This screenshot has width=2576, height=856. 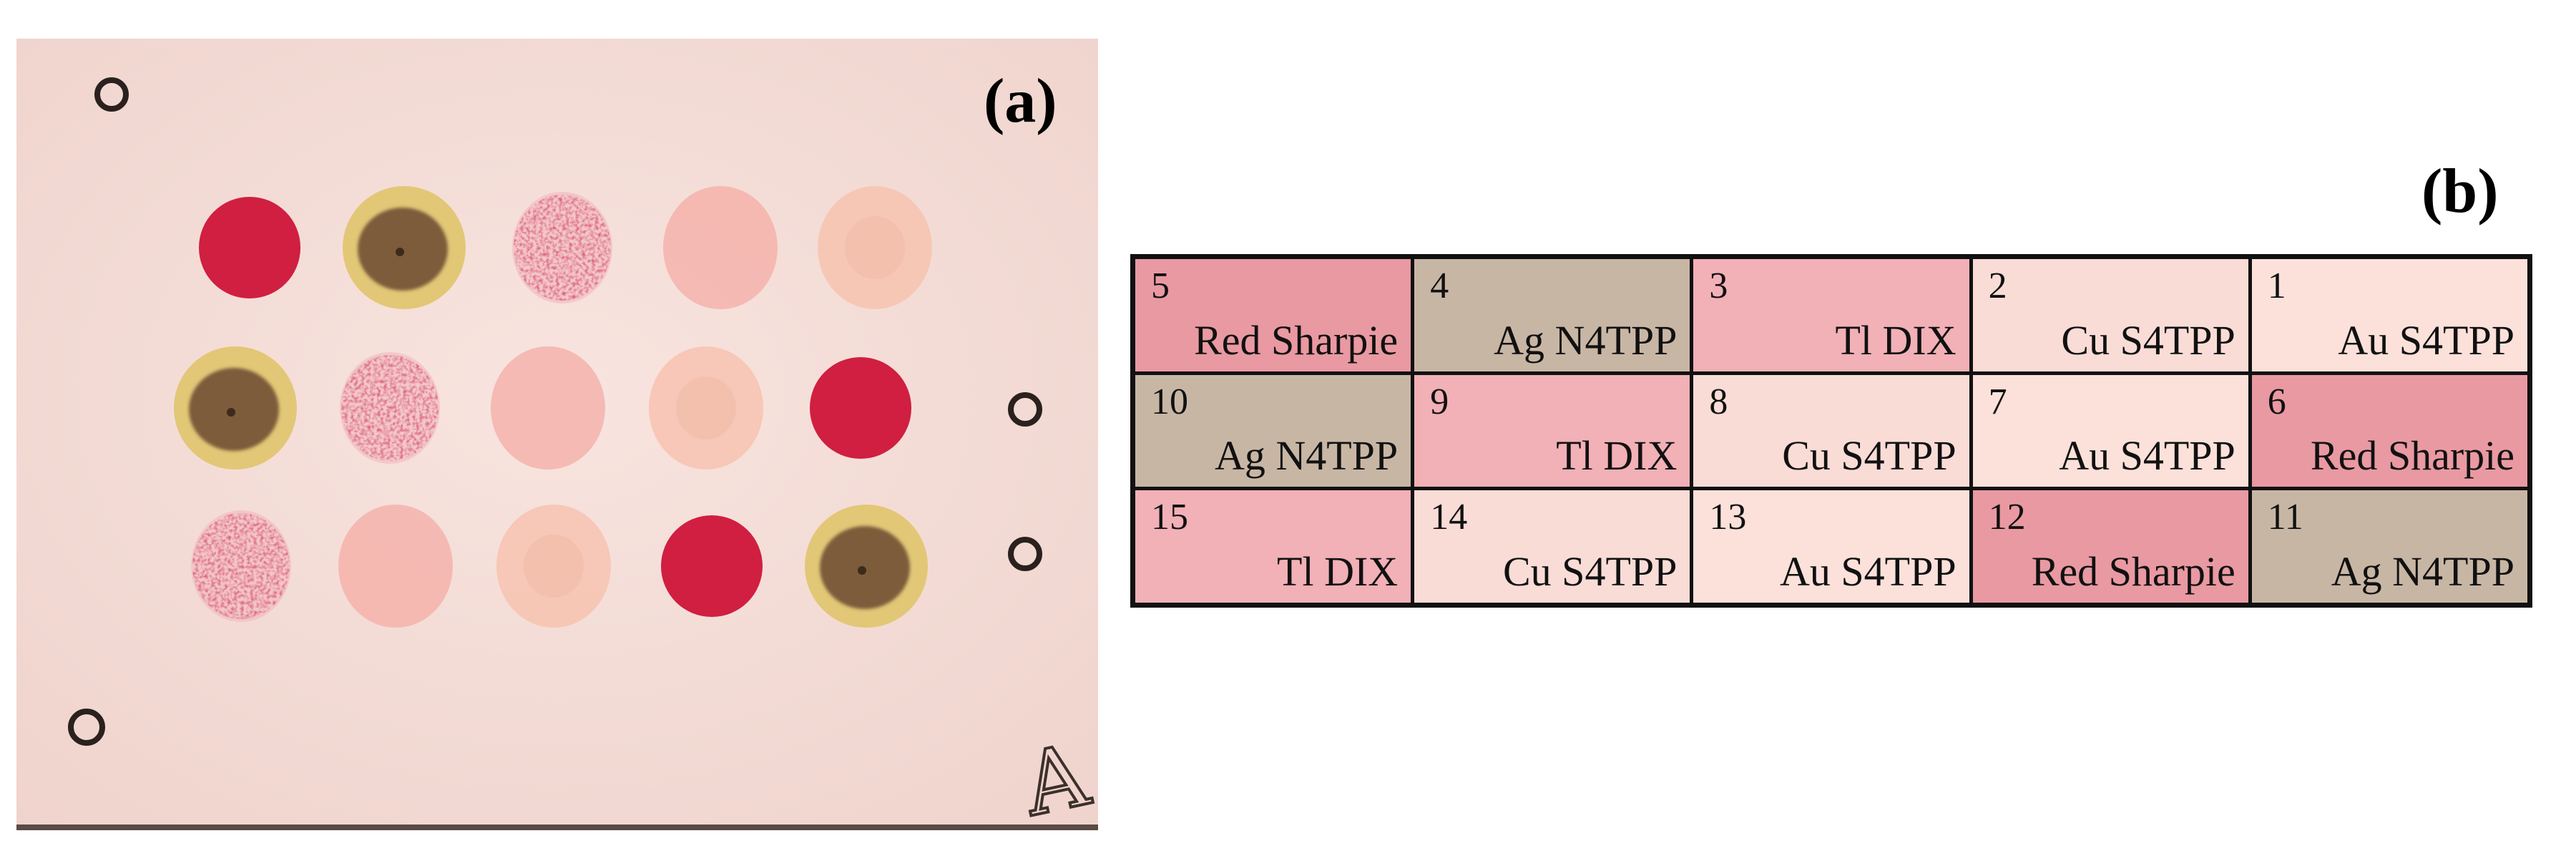 I want to click on legend-cell: 13 Au S4TPP, so click(x=1831, y=546).